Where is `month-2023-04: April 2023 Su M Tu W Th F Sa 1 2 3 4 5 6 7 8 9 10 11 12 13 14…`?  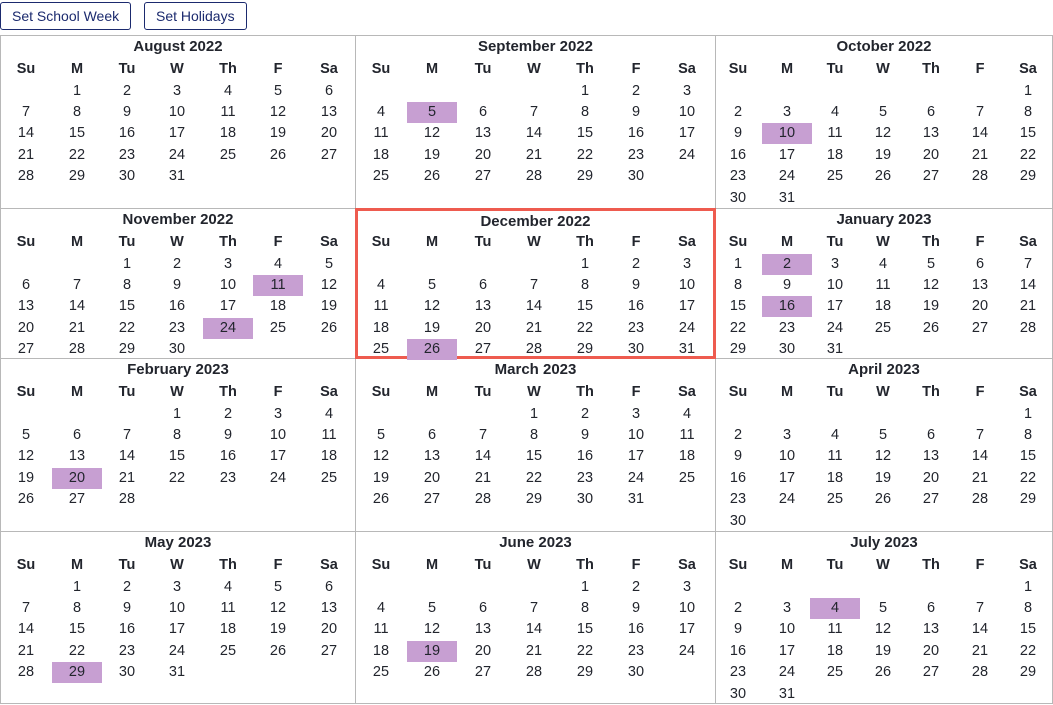 month-2023-04: April 2023 Su M Tu W Th F Sa 1 2 3 4 5 6 7 8 9 10 11 12 13 14… is located at coordinates (884, 445).